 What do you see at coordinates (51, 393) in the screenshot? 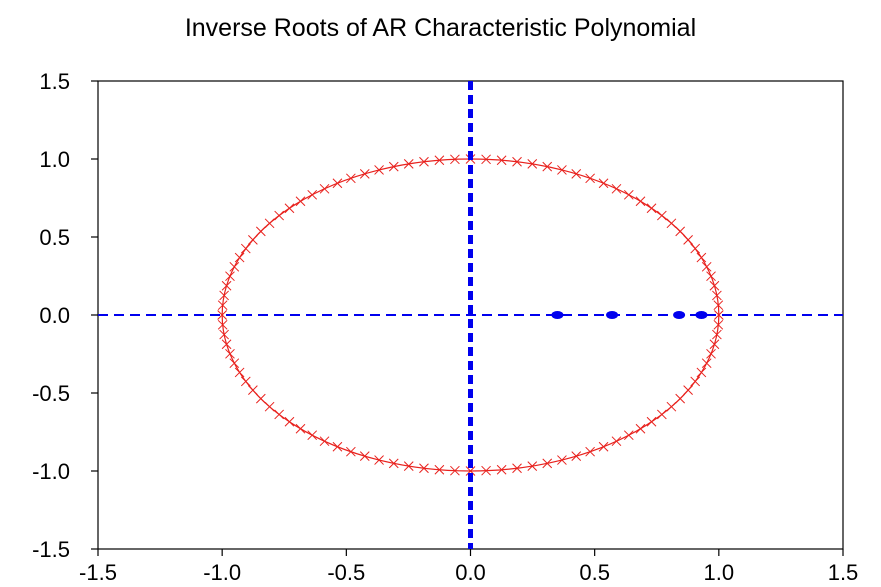
I see `y-tick-label: -0.5` at bounding box center [51, 393].